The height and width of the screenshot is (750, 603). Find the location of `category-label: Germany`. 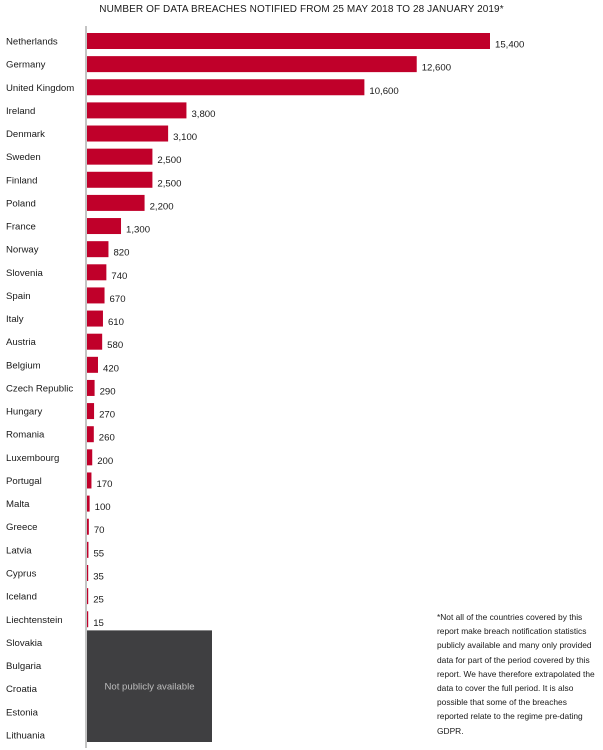

category-label: Germany is located at coordinates (26, 65).